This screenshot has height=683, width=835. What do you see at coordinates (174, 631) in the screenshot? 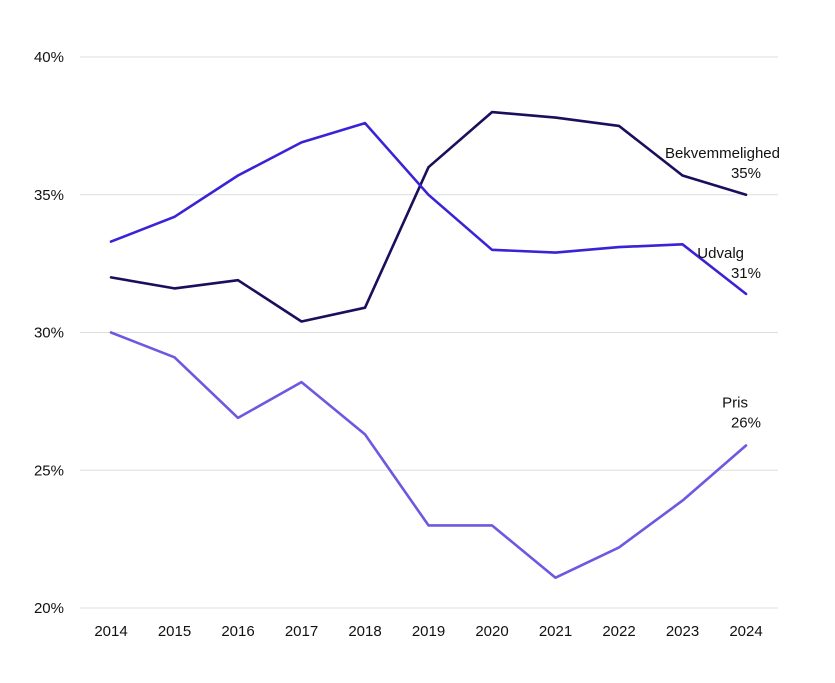
I see `x-tick-label: 2015` at bounding box center [174, 631].